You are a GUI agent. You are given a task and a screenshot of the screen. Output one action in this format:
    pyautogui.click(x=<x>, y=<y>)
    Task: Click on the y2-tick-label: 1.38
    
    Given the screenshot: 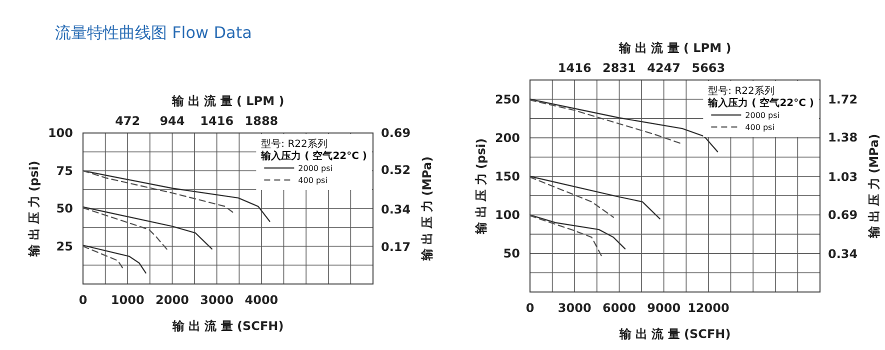 What is the action you would take?
    pyautogui.click(x=843, y=137)
    